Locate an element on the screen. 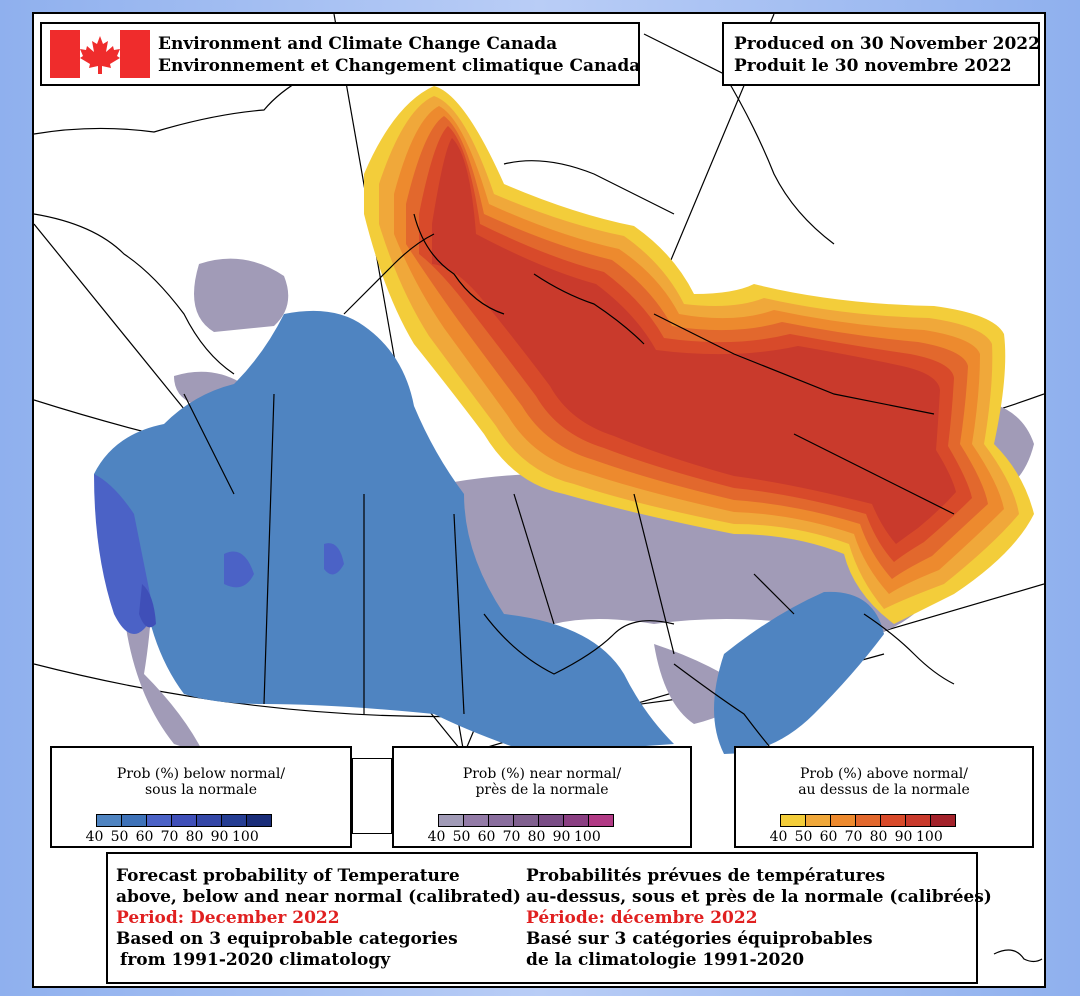  legend-near-tick: 80 is located at coordinates (536, 837).